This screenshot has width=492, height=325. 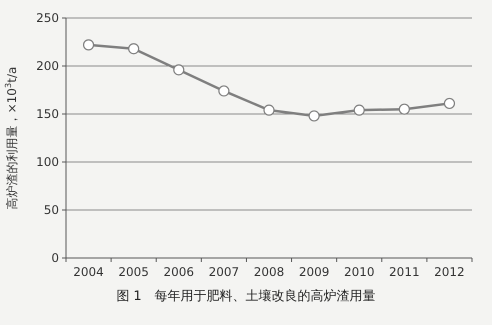 What do you see at coordinates (47, 18) in the screenshot?
I see `y-tick-label: 250` at bounding box center [47, 18].